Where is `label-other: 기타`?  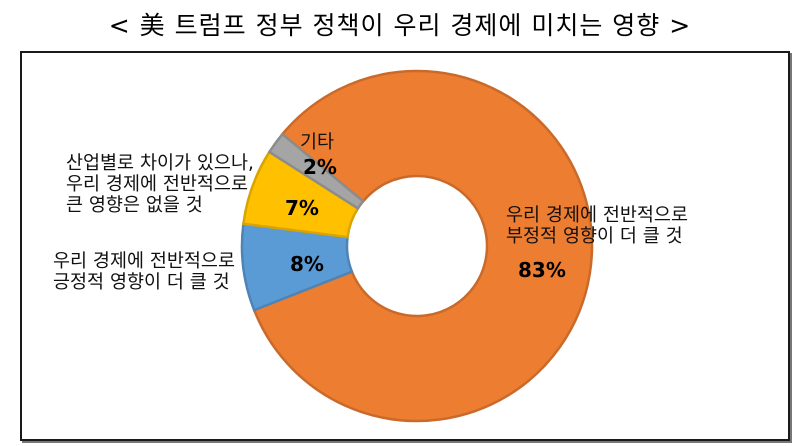
label-other: 기타 is located at coordinates (317, 142).